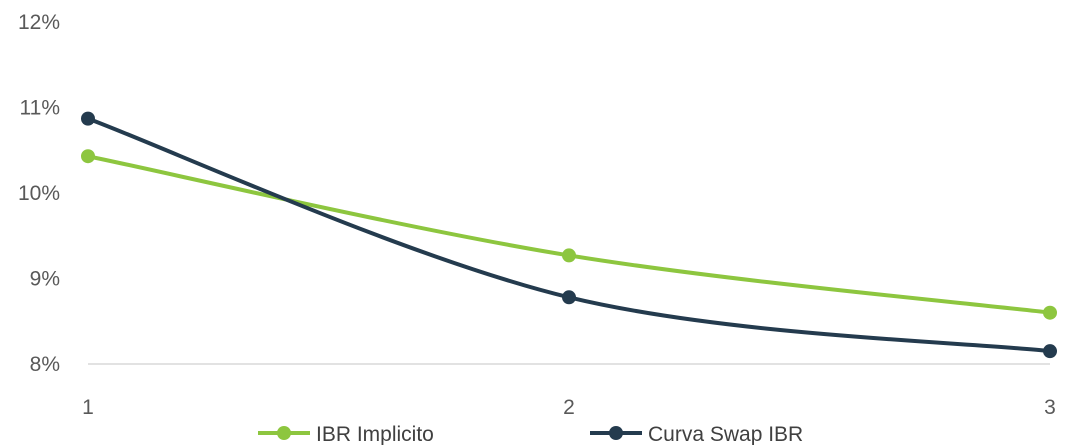 The image size is (1086, 445). What do you see at coordinates (1050, 407) in the screenshot?
I see `x-tick-label: 3` at bounding box center [1050, 407].